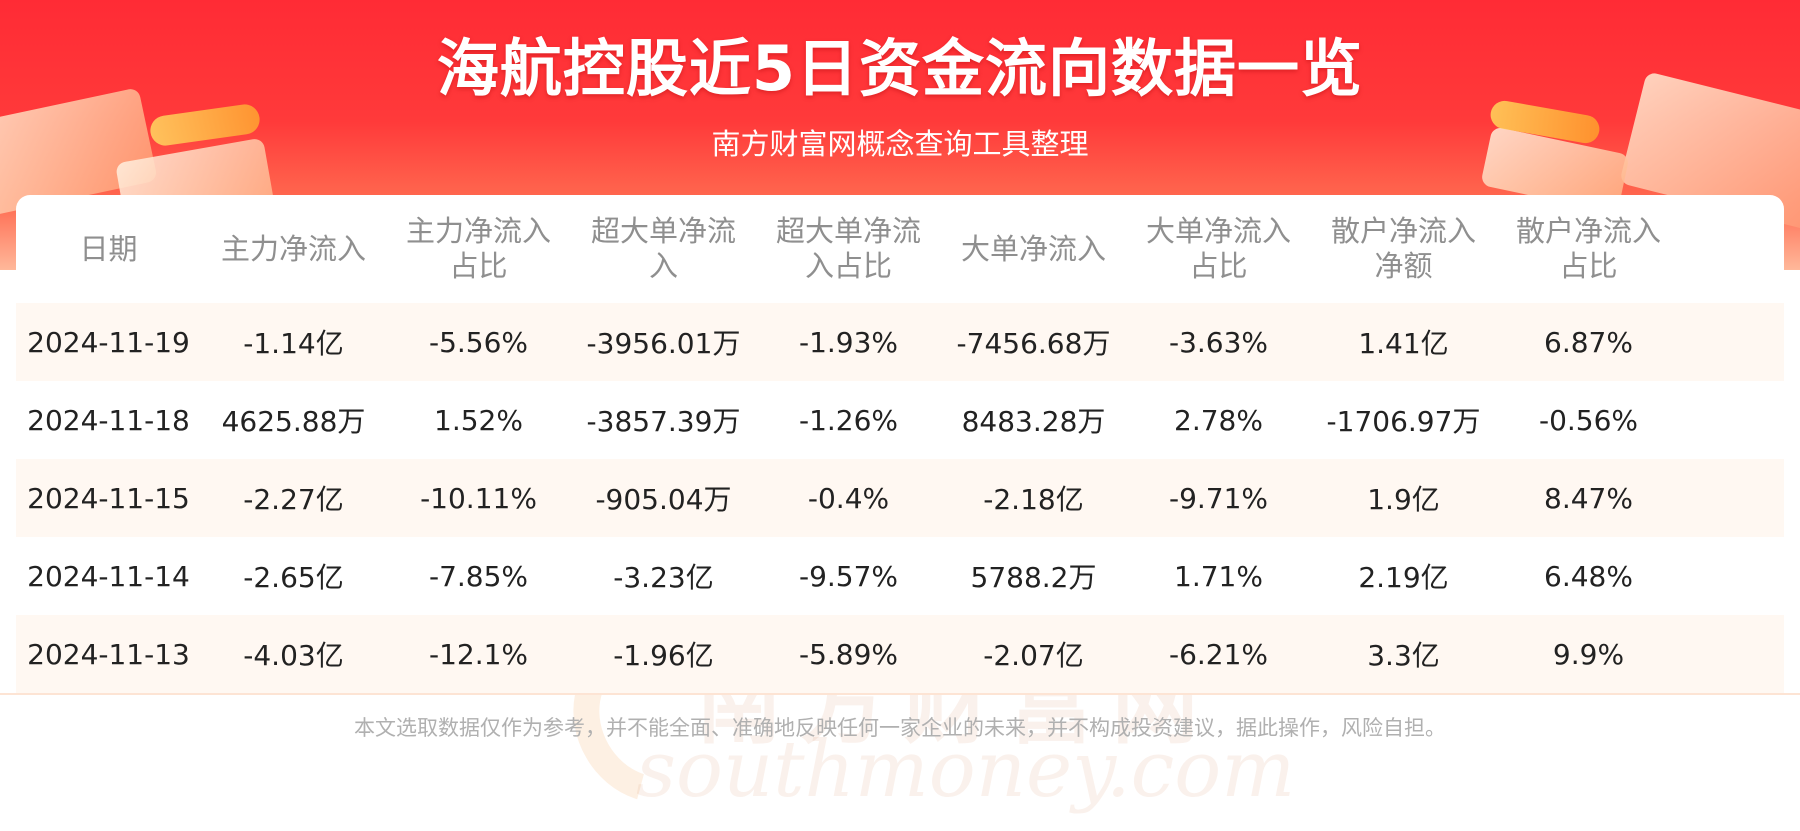  What do you see at coordinates (1033, 248) in the screenshot?
I see `column-header: 大单净流入` at bounding box center [1033, 248].